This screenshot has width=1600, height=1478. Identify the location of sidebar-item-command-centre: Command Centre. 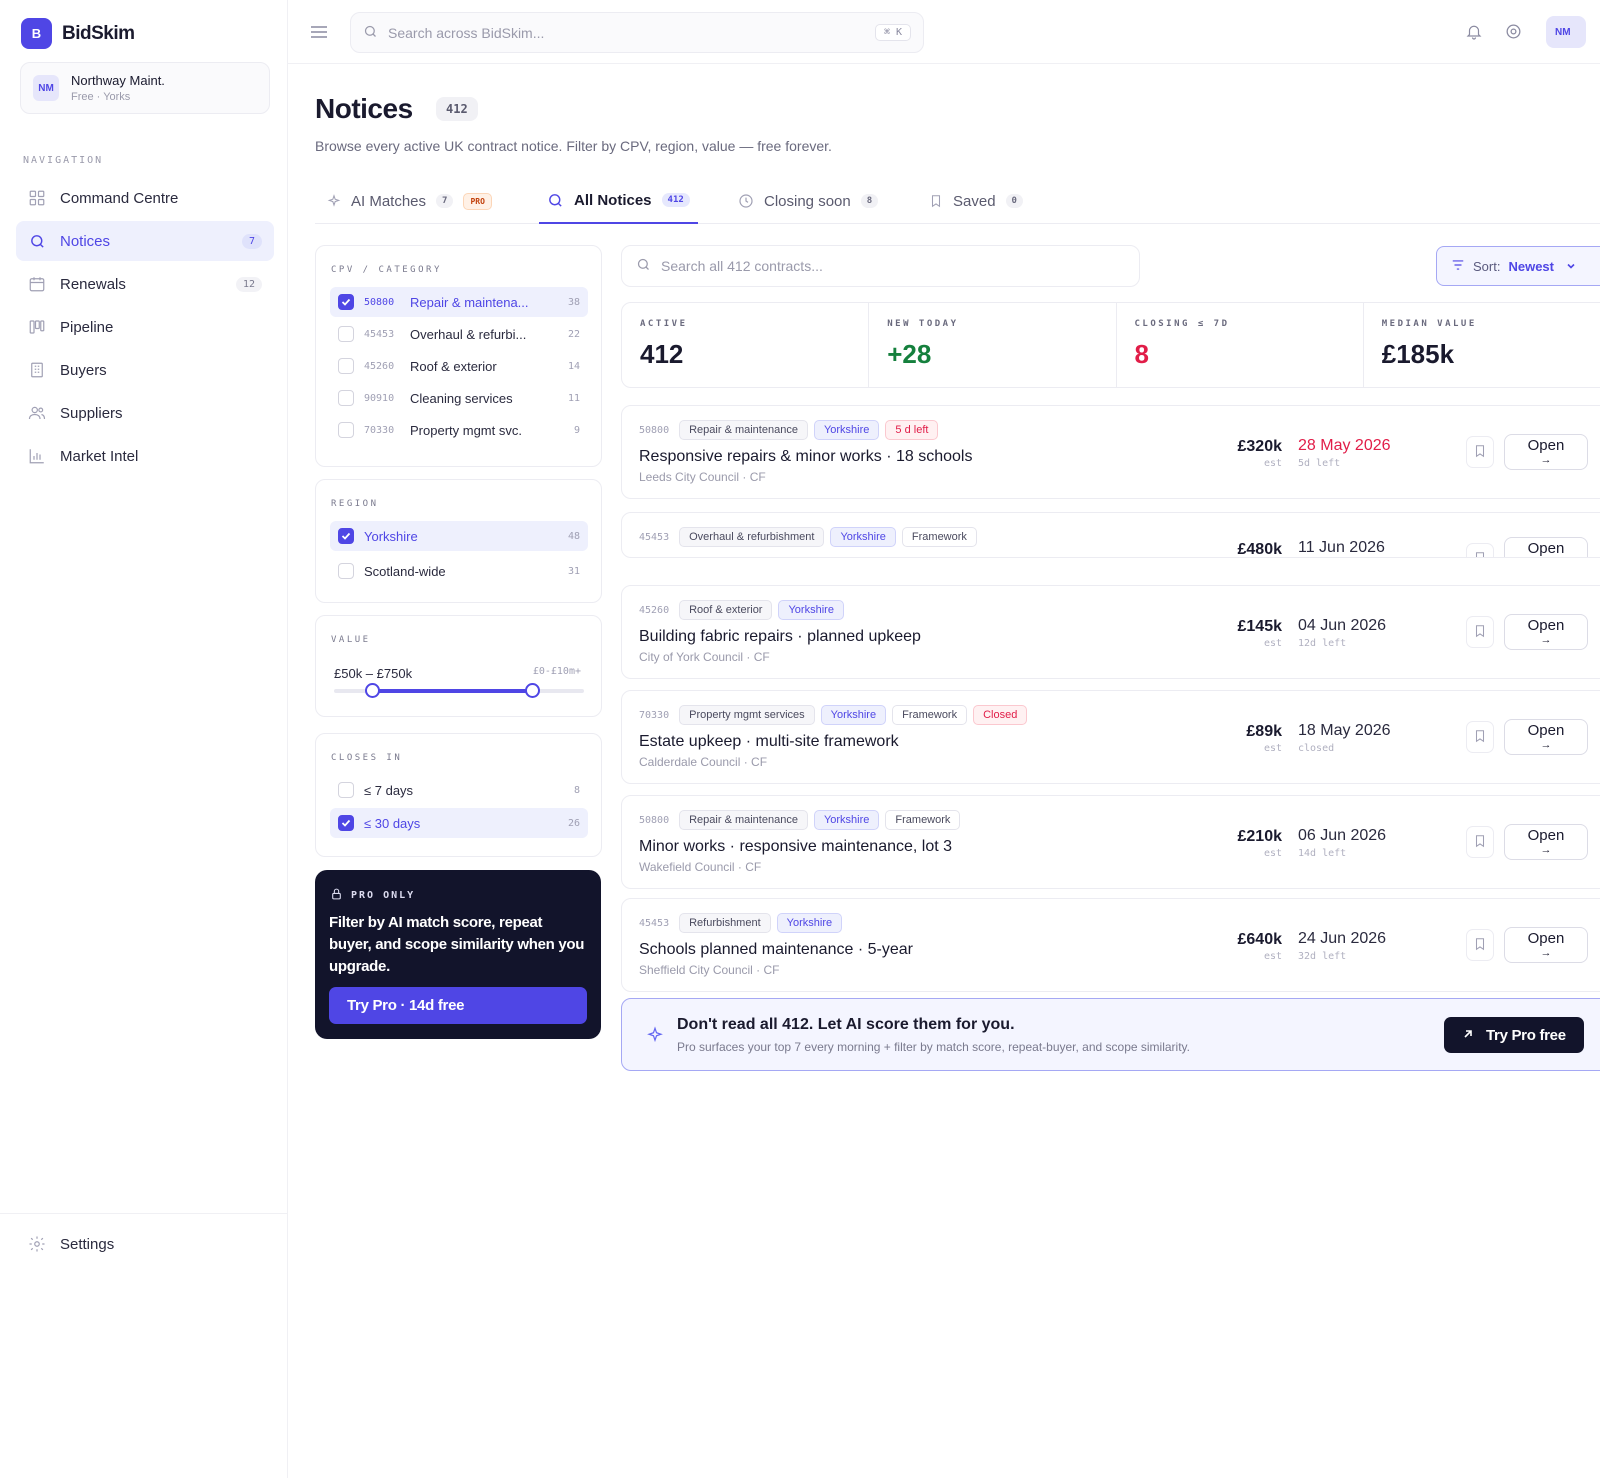
(145, 198).